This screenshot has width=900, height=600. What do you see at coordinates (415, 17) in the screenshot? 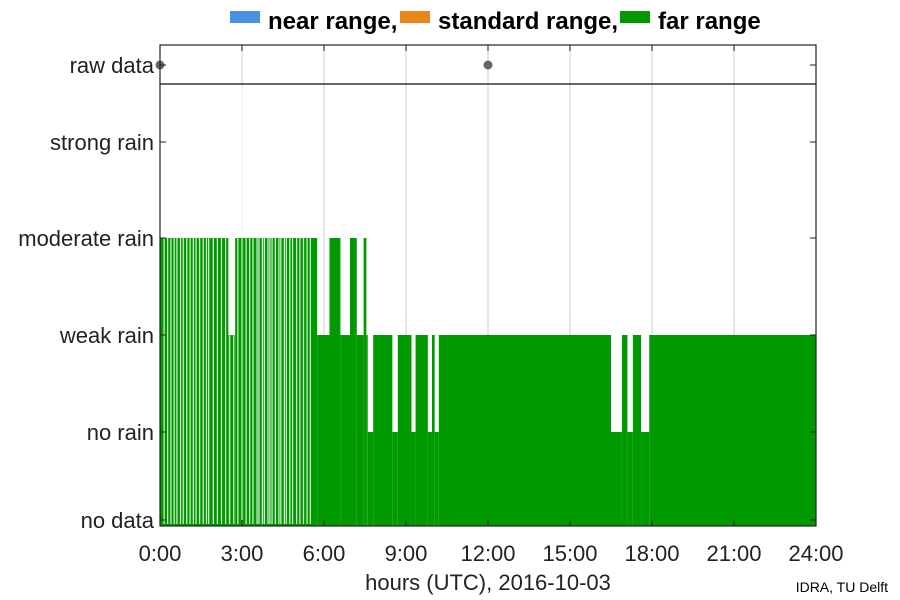
I see `legend-swatch-standard-range` at bounding box center [415, 17].